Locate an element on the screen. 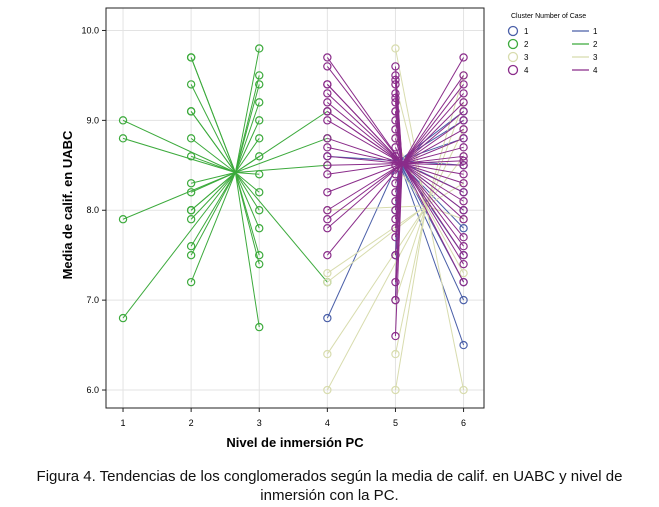 This screenshot has height=507, width=659. x-tick-label: 3 is located at coordinates (259, 423).